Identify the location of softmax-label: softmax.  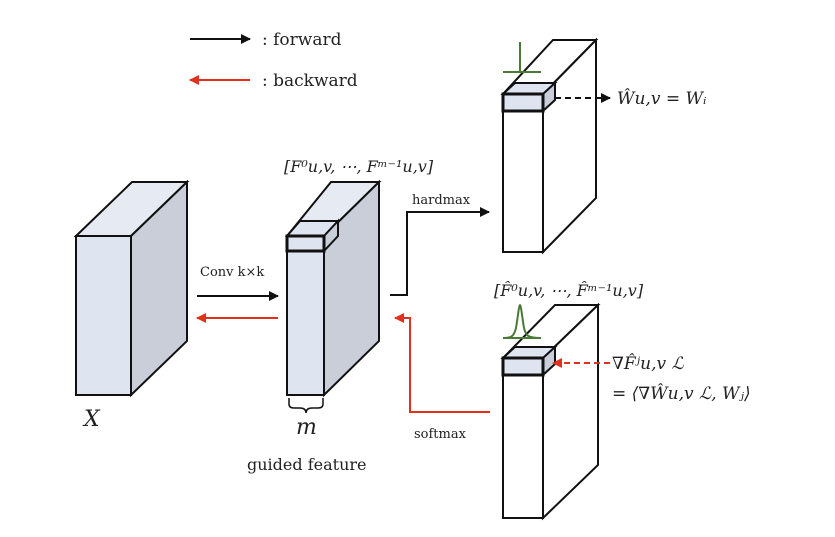
(440, 434).